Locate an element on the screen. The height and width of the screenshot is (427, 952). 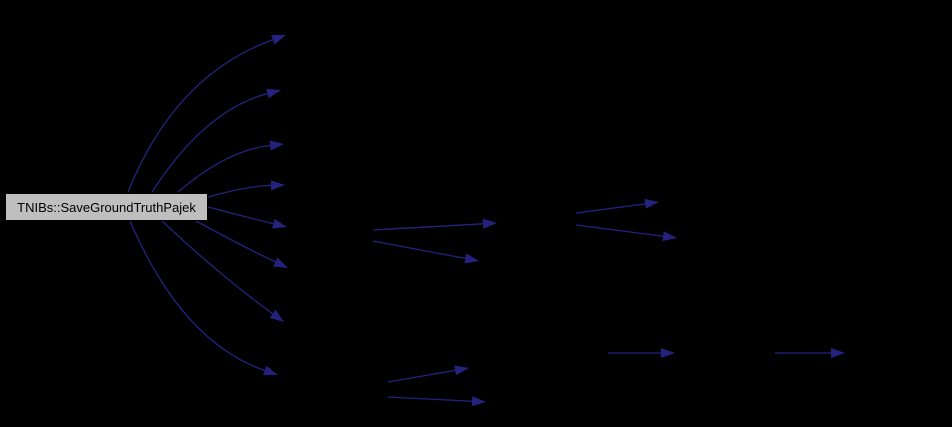
graph-node-root: TNIBs::SaveGroundTruthPajek is located at coordinates (106, 207).